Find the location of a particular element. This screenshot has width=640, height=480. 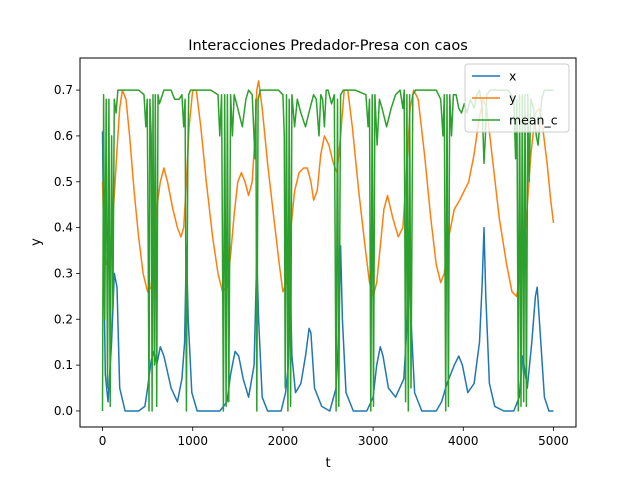

y-tick-label: 0.6 is located at coordinates (63, 136).